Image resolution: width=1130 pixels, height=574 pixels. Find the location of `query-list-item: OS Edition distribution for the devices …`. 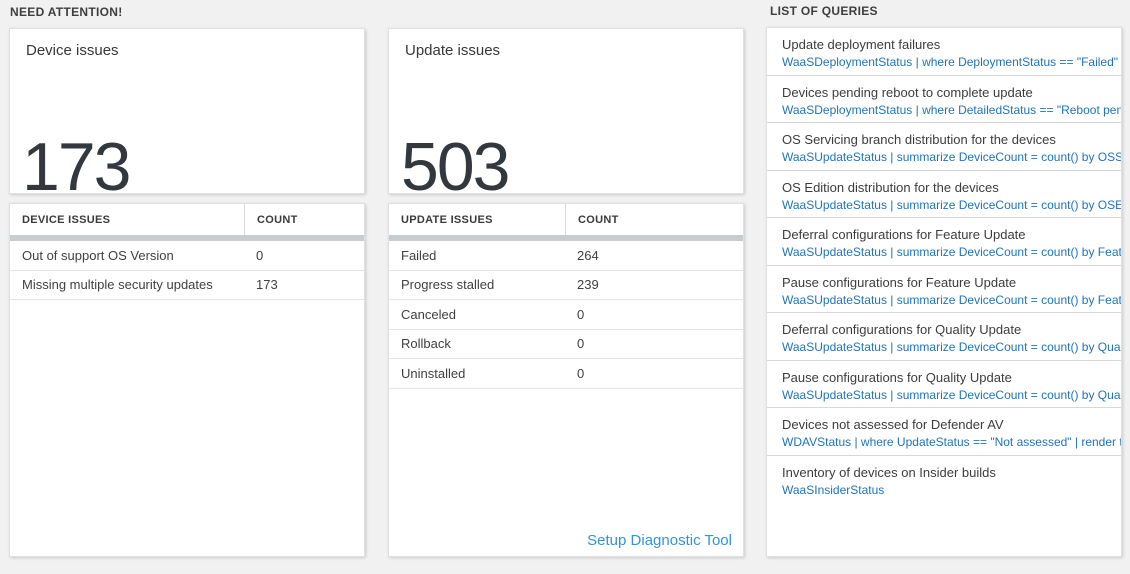

query-list-item: OS Edition distribution for the devices … is located at coordinates (944, 194).